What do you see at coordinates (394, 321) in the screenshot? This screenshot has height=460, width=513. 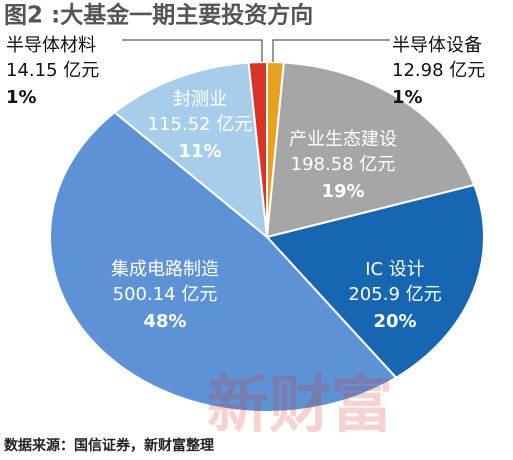 I see `percent-label: 20%` at bounding box center [394, 321].